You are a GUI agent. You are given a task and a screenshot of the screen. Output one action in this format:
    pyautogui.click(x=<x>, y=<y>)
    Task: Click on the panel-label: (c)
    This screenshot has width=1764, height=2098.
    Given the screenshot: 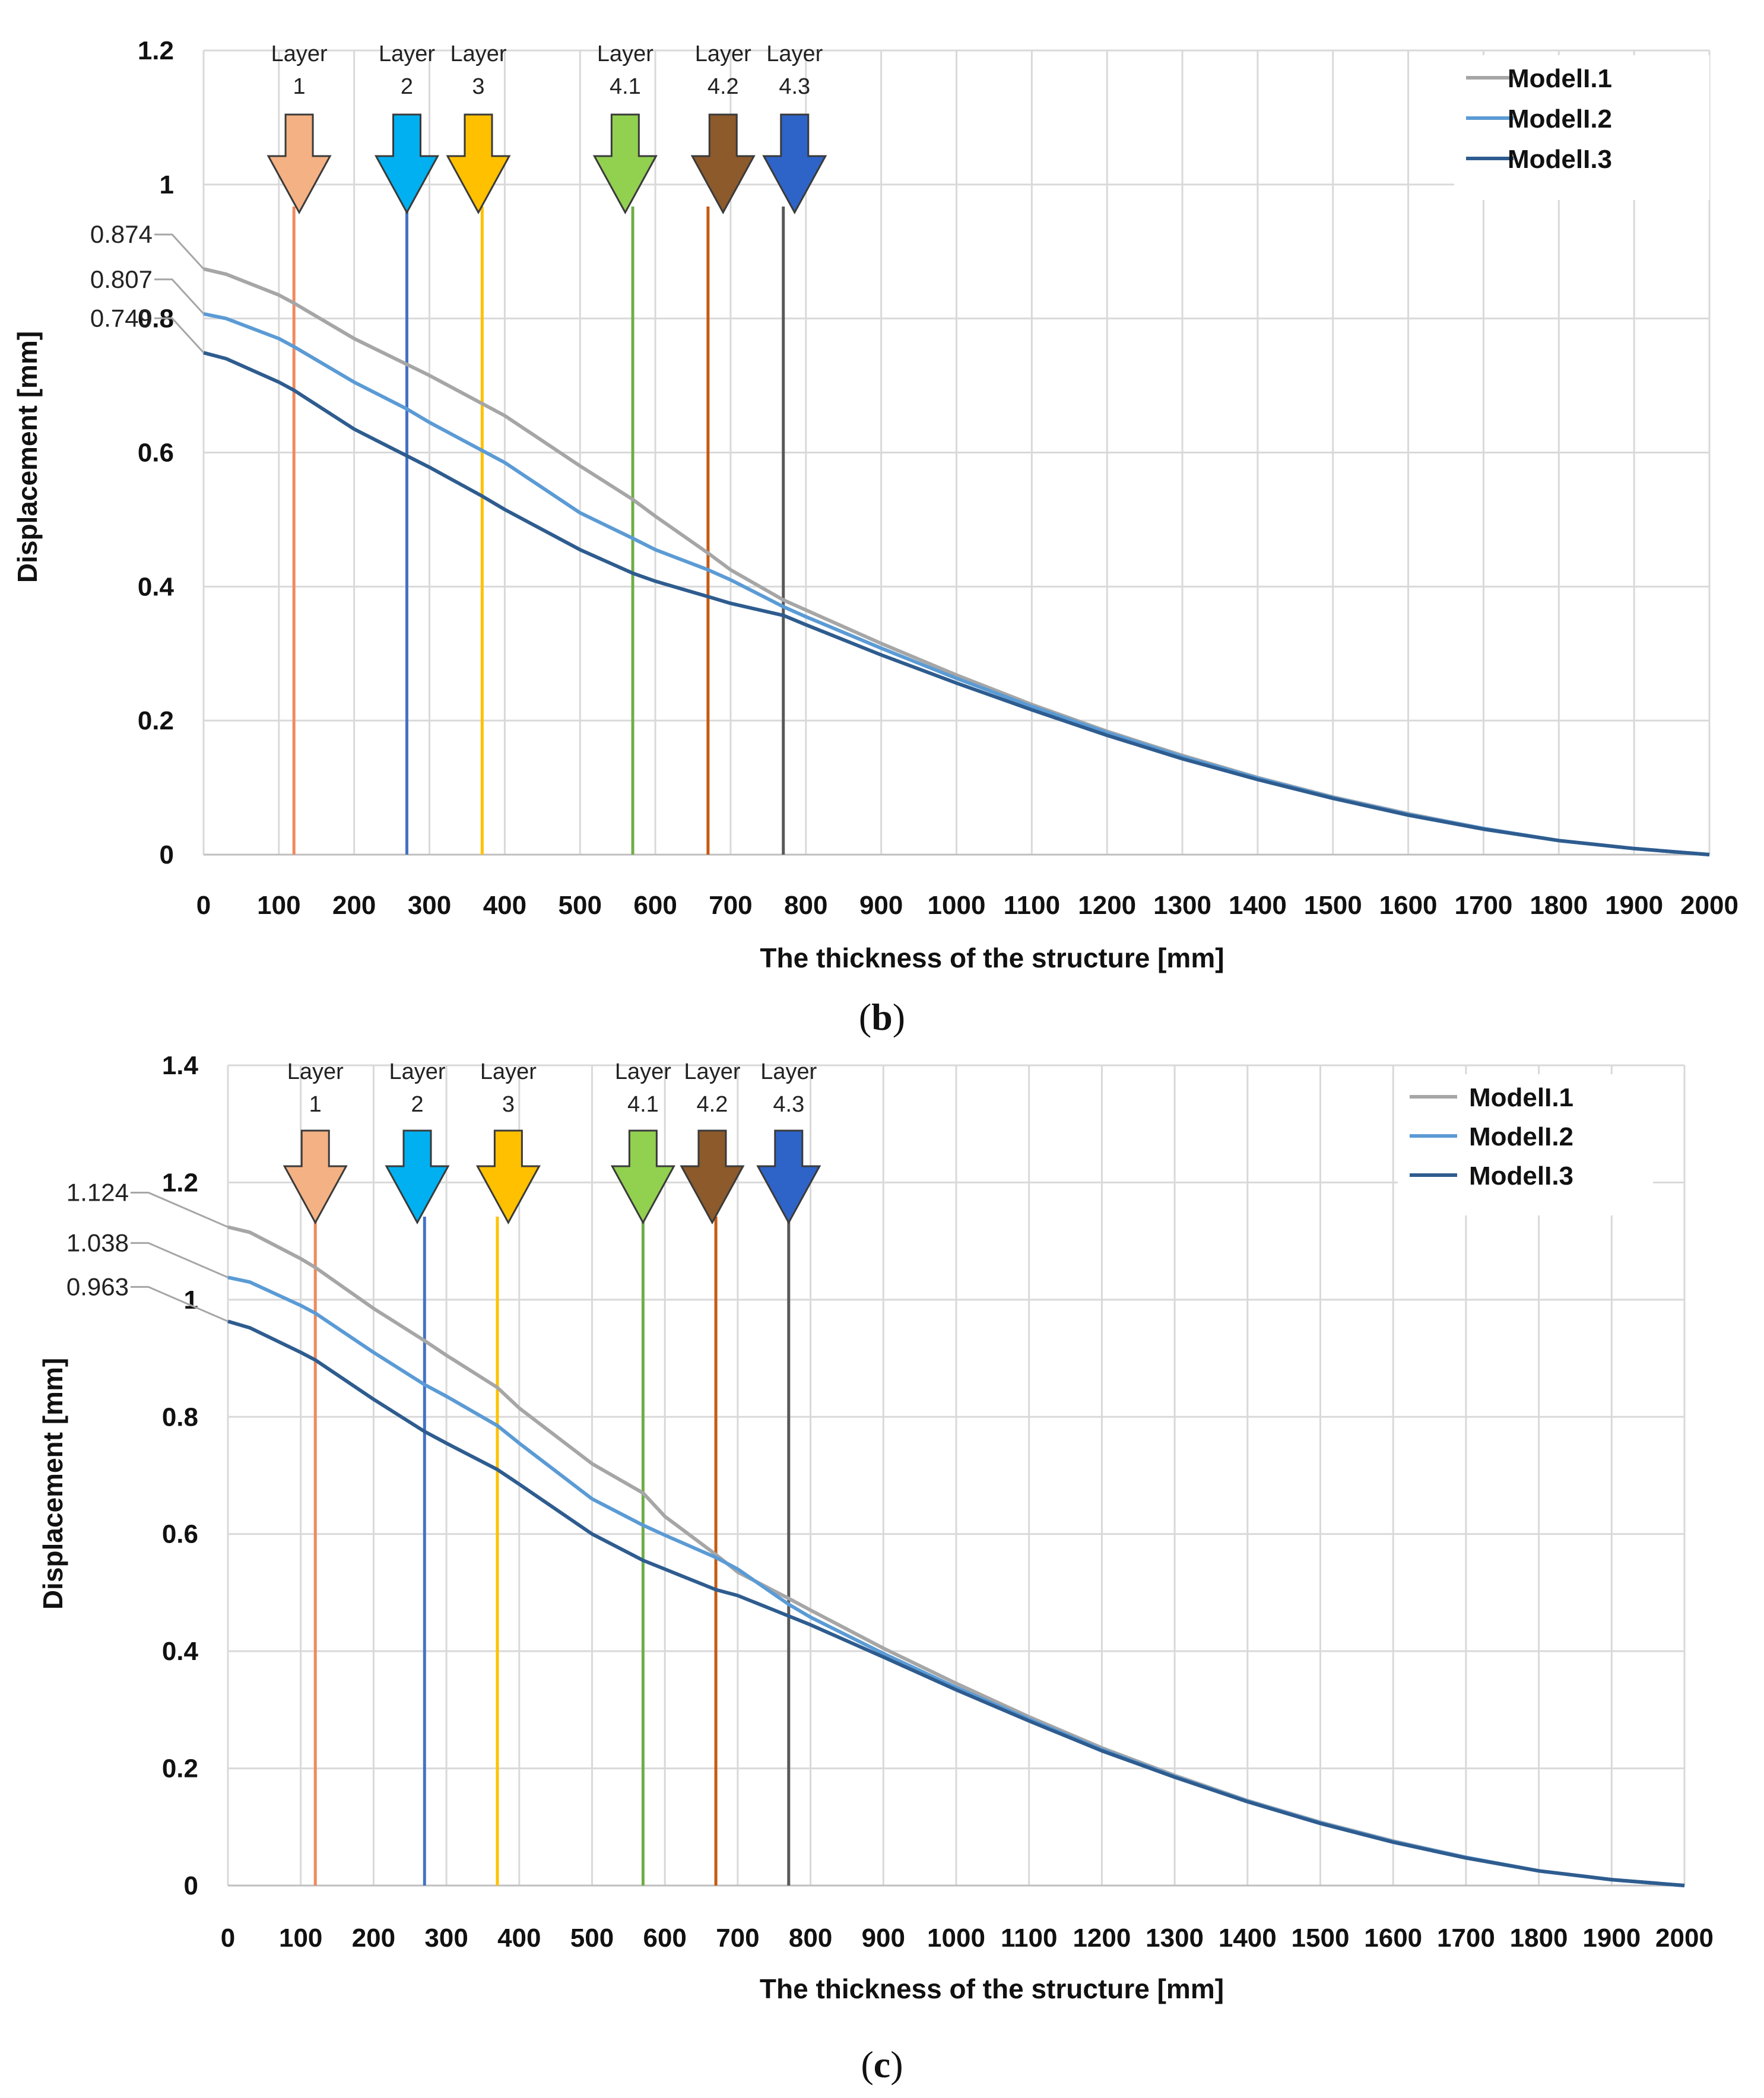 What is the action you would take?
    pyautogui.click(x=882, y=2064)
    